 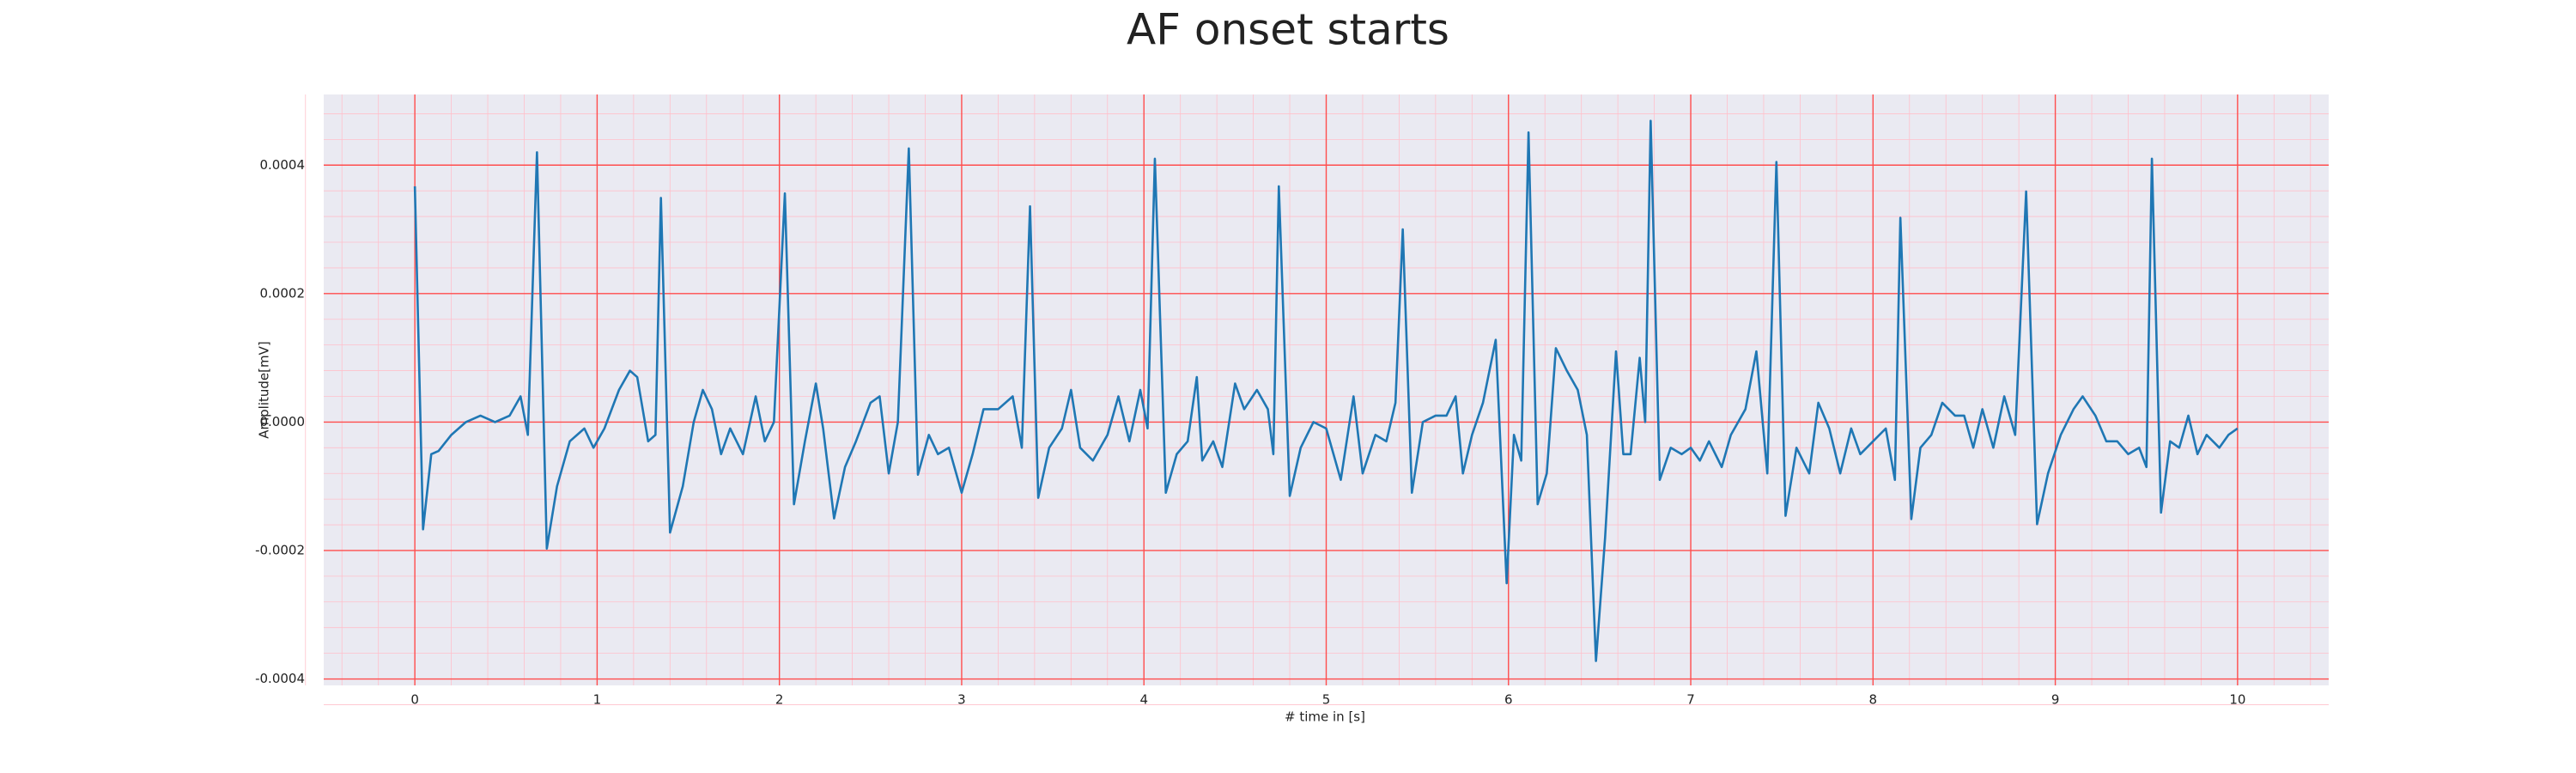 I want to click on y-tick-label: -0.0002, so click(x=280, y=549).